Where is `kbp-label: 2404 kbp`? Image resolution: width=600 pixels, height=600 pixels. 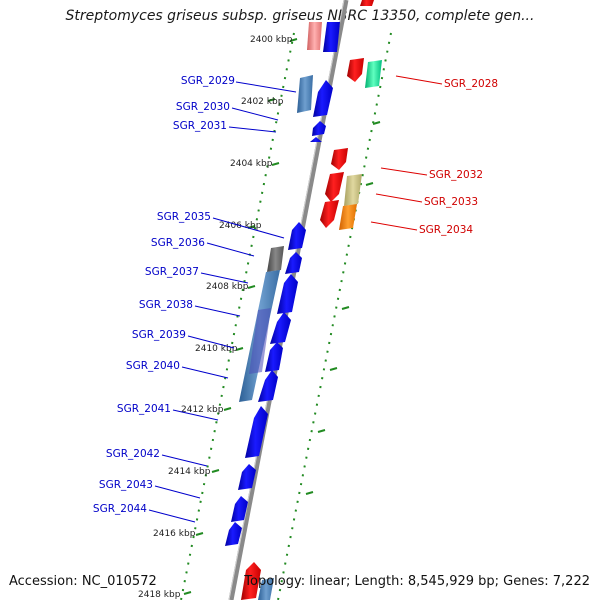 kbp-label: 2404 kbp is located at coordinates (251, 164).